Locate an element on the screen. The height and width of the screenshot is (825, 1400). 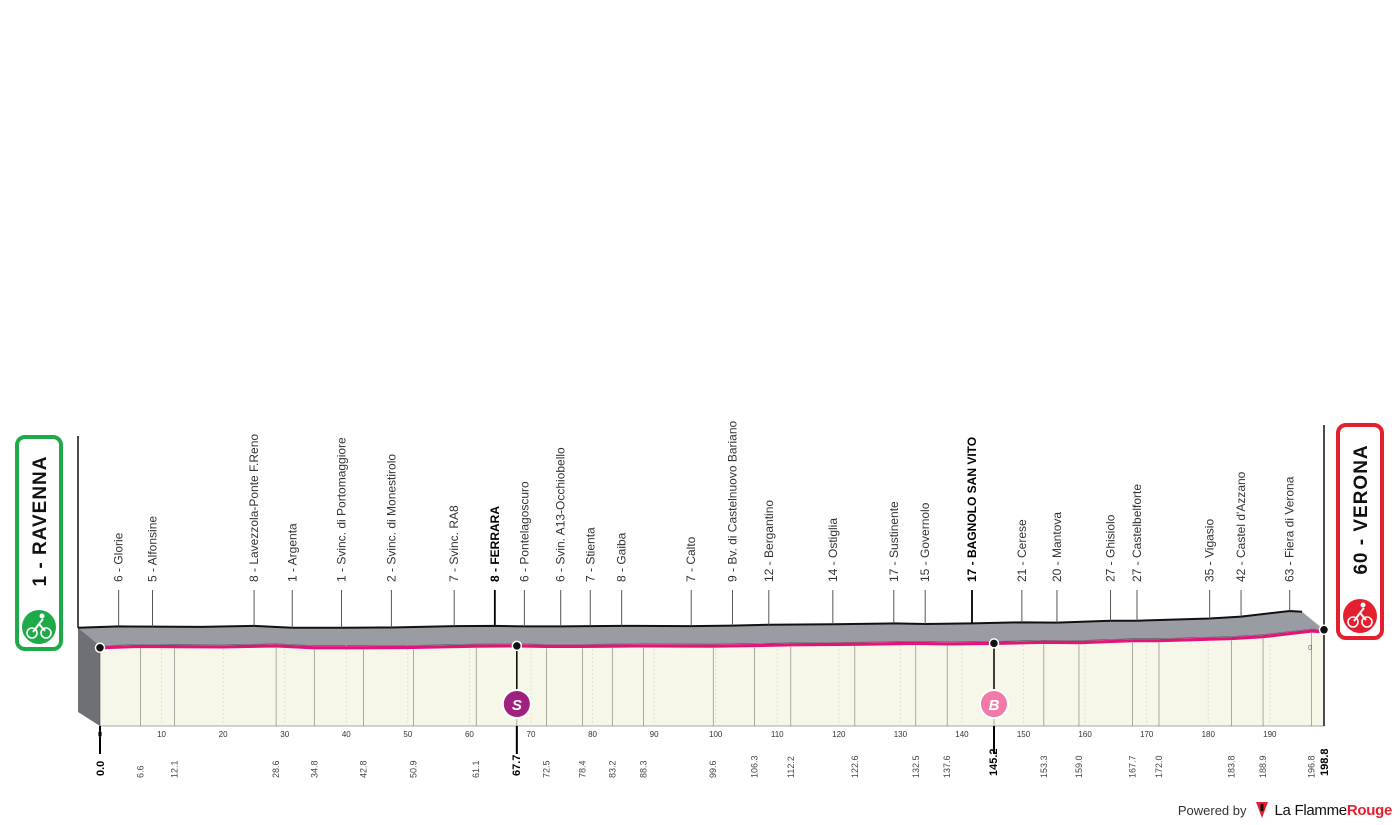
x-tick-label: 160 is located at coordinates (1085, 734).